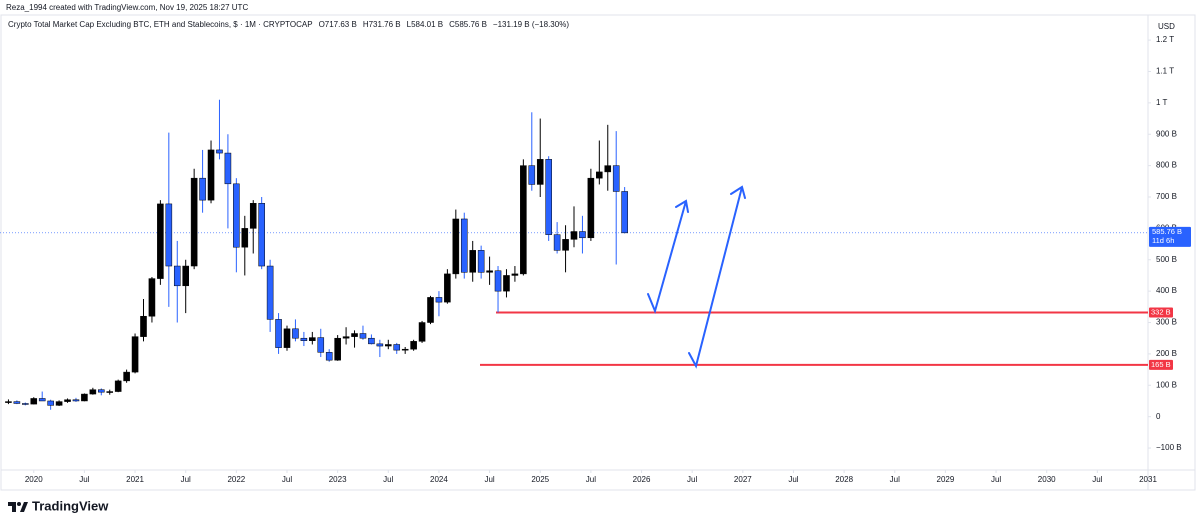  What do you see at coordinates (425, 24) in the screenshot?
I see `ohlc-value: L584.01 B` at bounding box center [425, 24].